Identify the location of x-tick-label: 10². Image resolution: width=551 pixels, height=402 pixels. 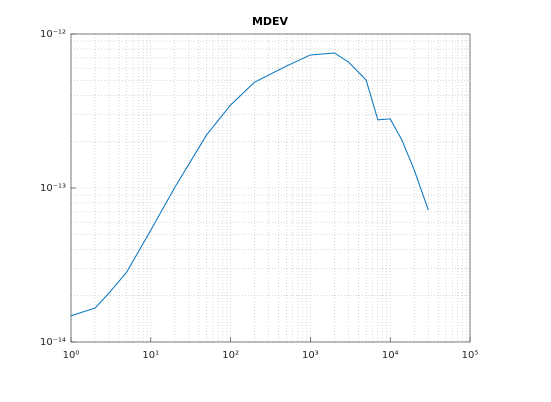
(230, 355).